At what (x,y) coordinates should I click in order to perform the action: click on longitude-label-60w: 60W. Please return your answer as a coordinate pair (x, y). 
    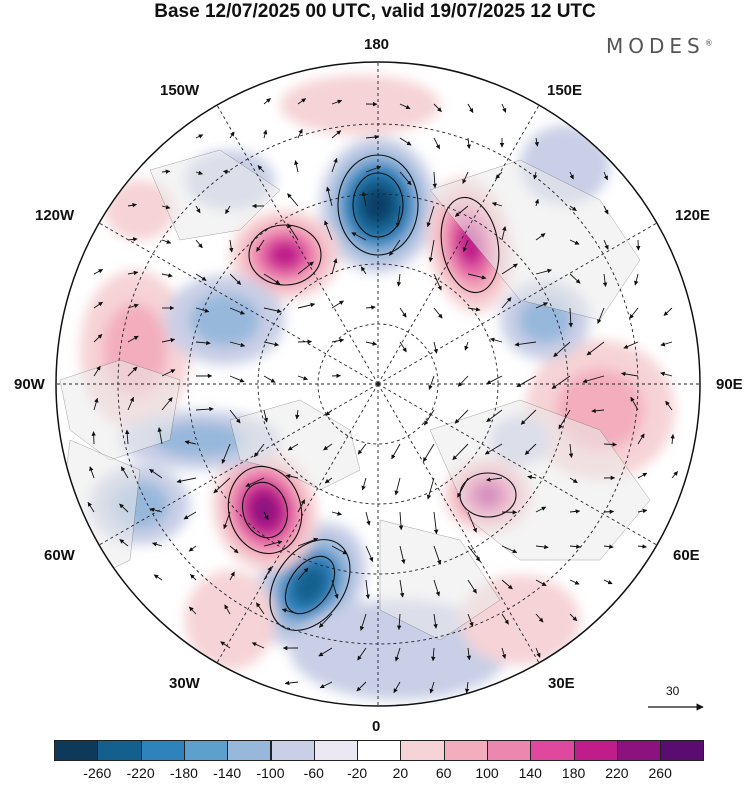
    Looking at the image, I should click on (59, 555).